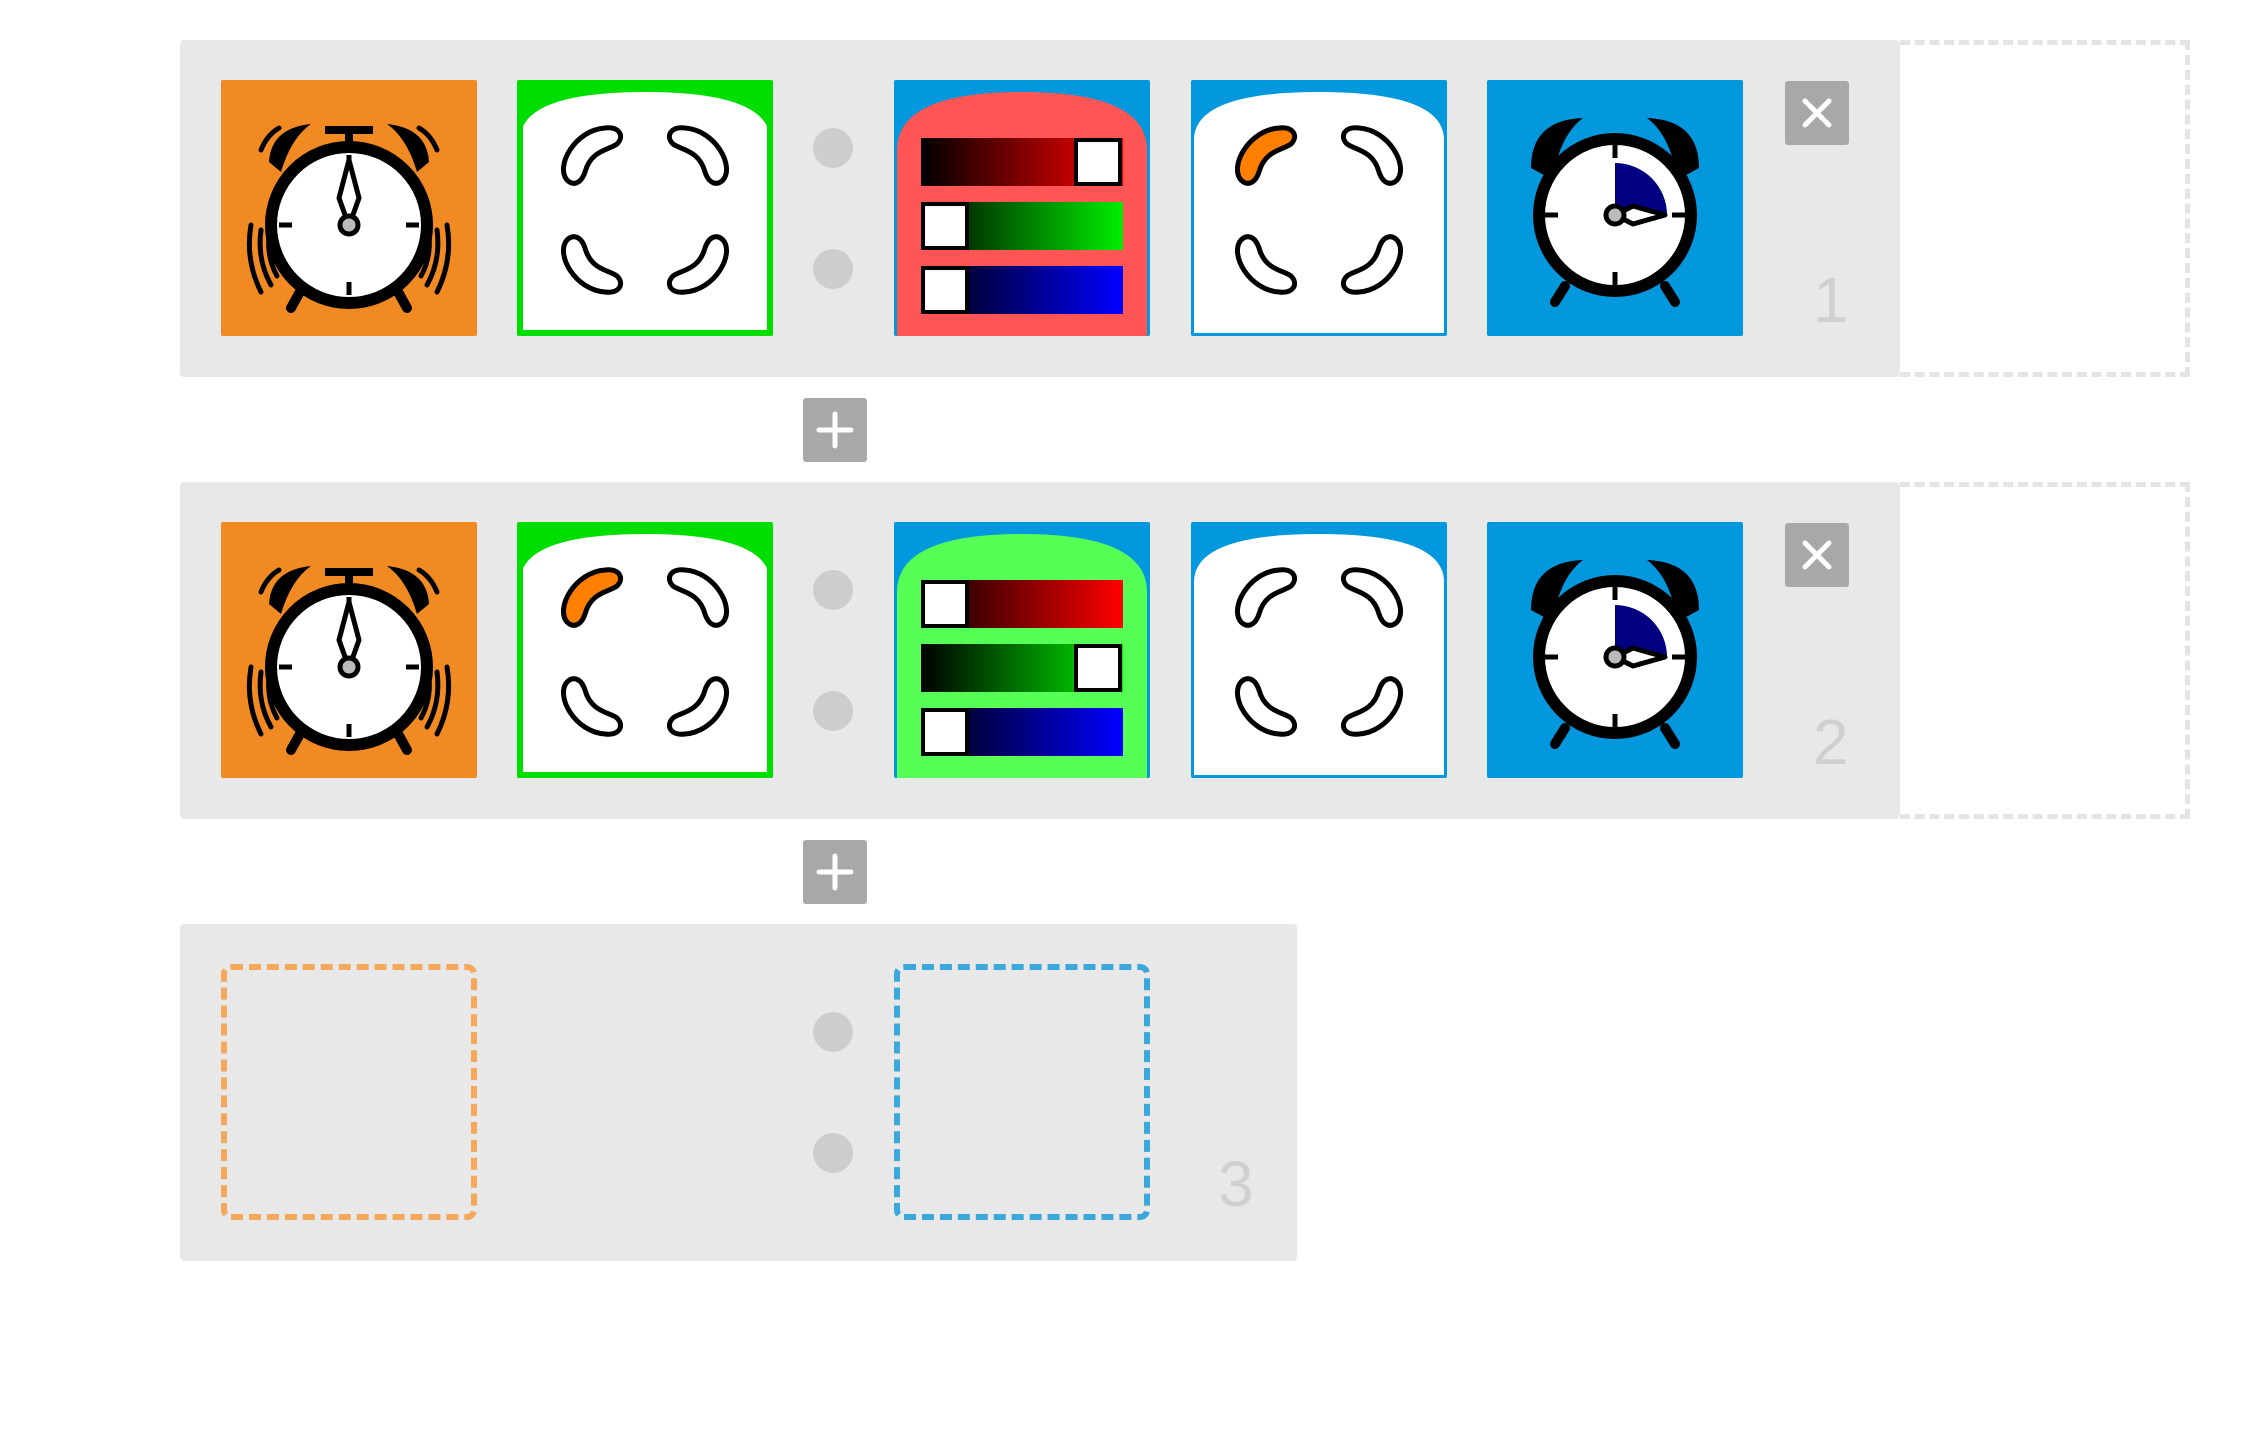  What do you see at coordinates (2045, 208) in the screenshot?
I see `row-1-empty-slot` at bounding box center [2045, 208].